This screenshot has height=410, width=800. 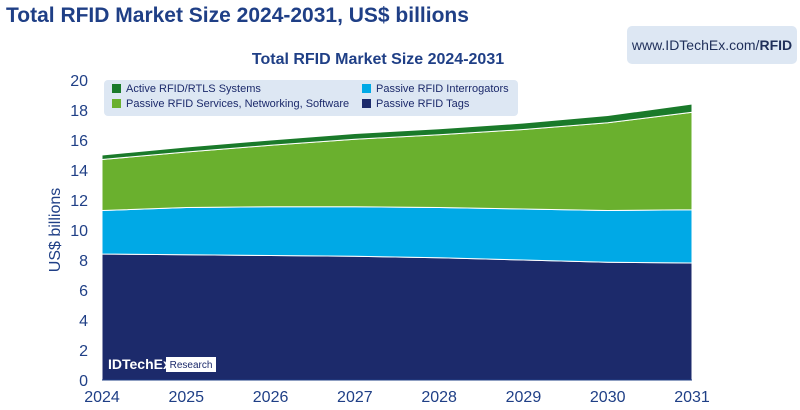 I want to click on watermark-brand: IDTechEx, so click(x=139, y=364).